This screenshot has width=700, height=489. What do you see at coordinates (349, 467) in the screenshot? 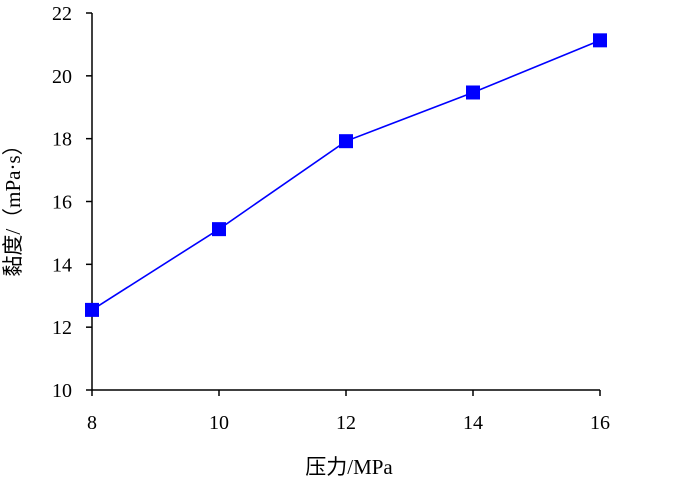
I see `x-axis-title: 压力/MPa` at bounding box center [349, 467].